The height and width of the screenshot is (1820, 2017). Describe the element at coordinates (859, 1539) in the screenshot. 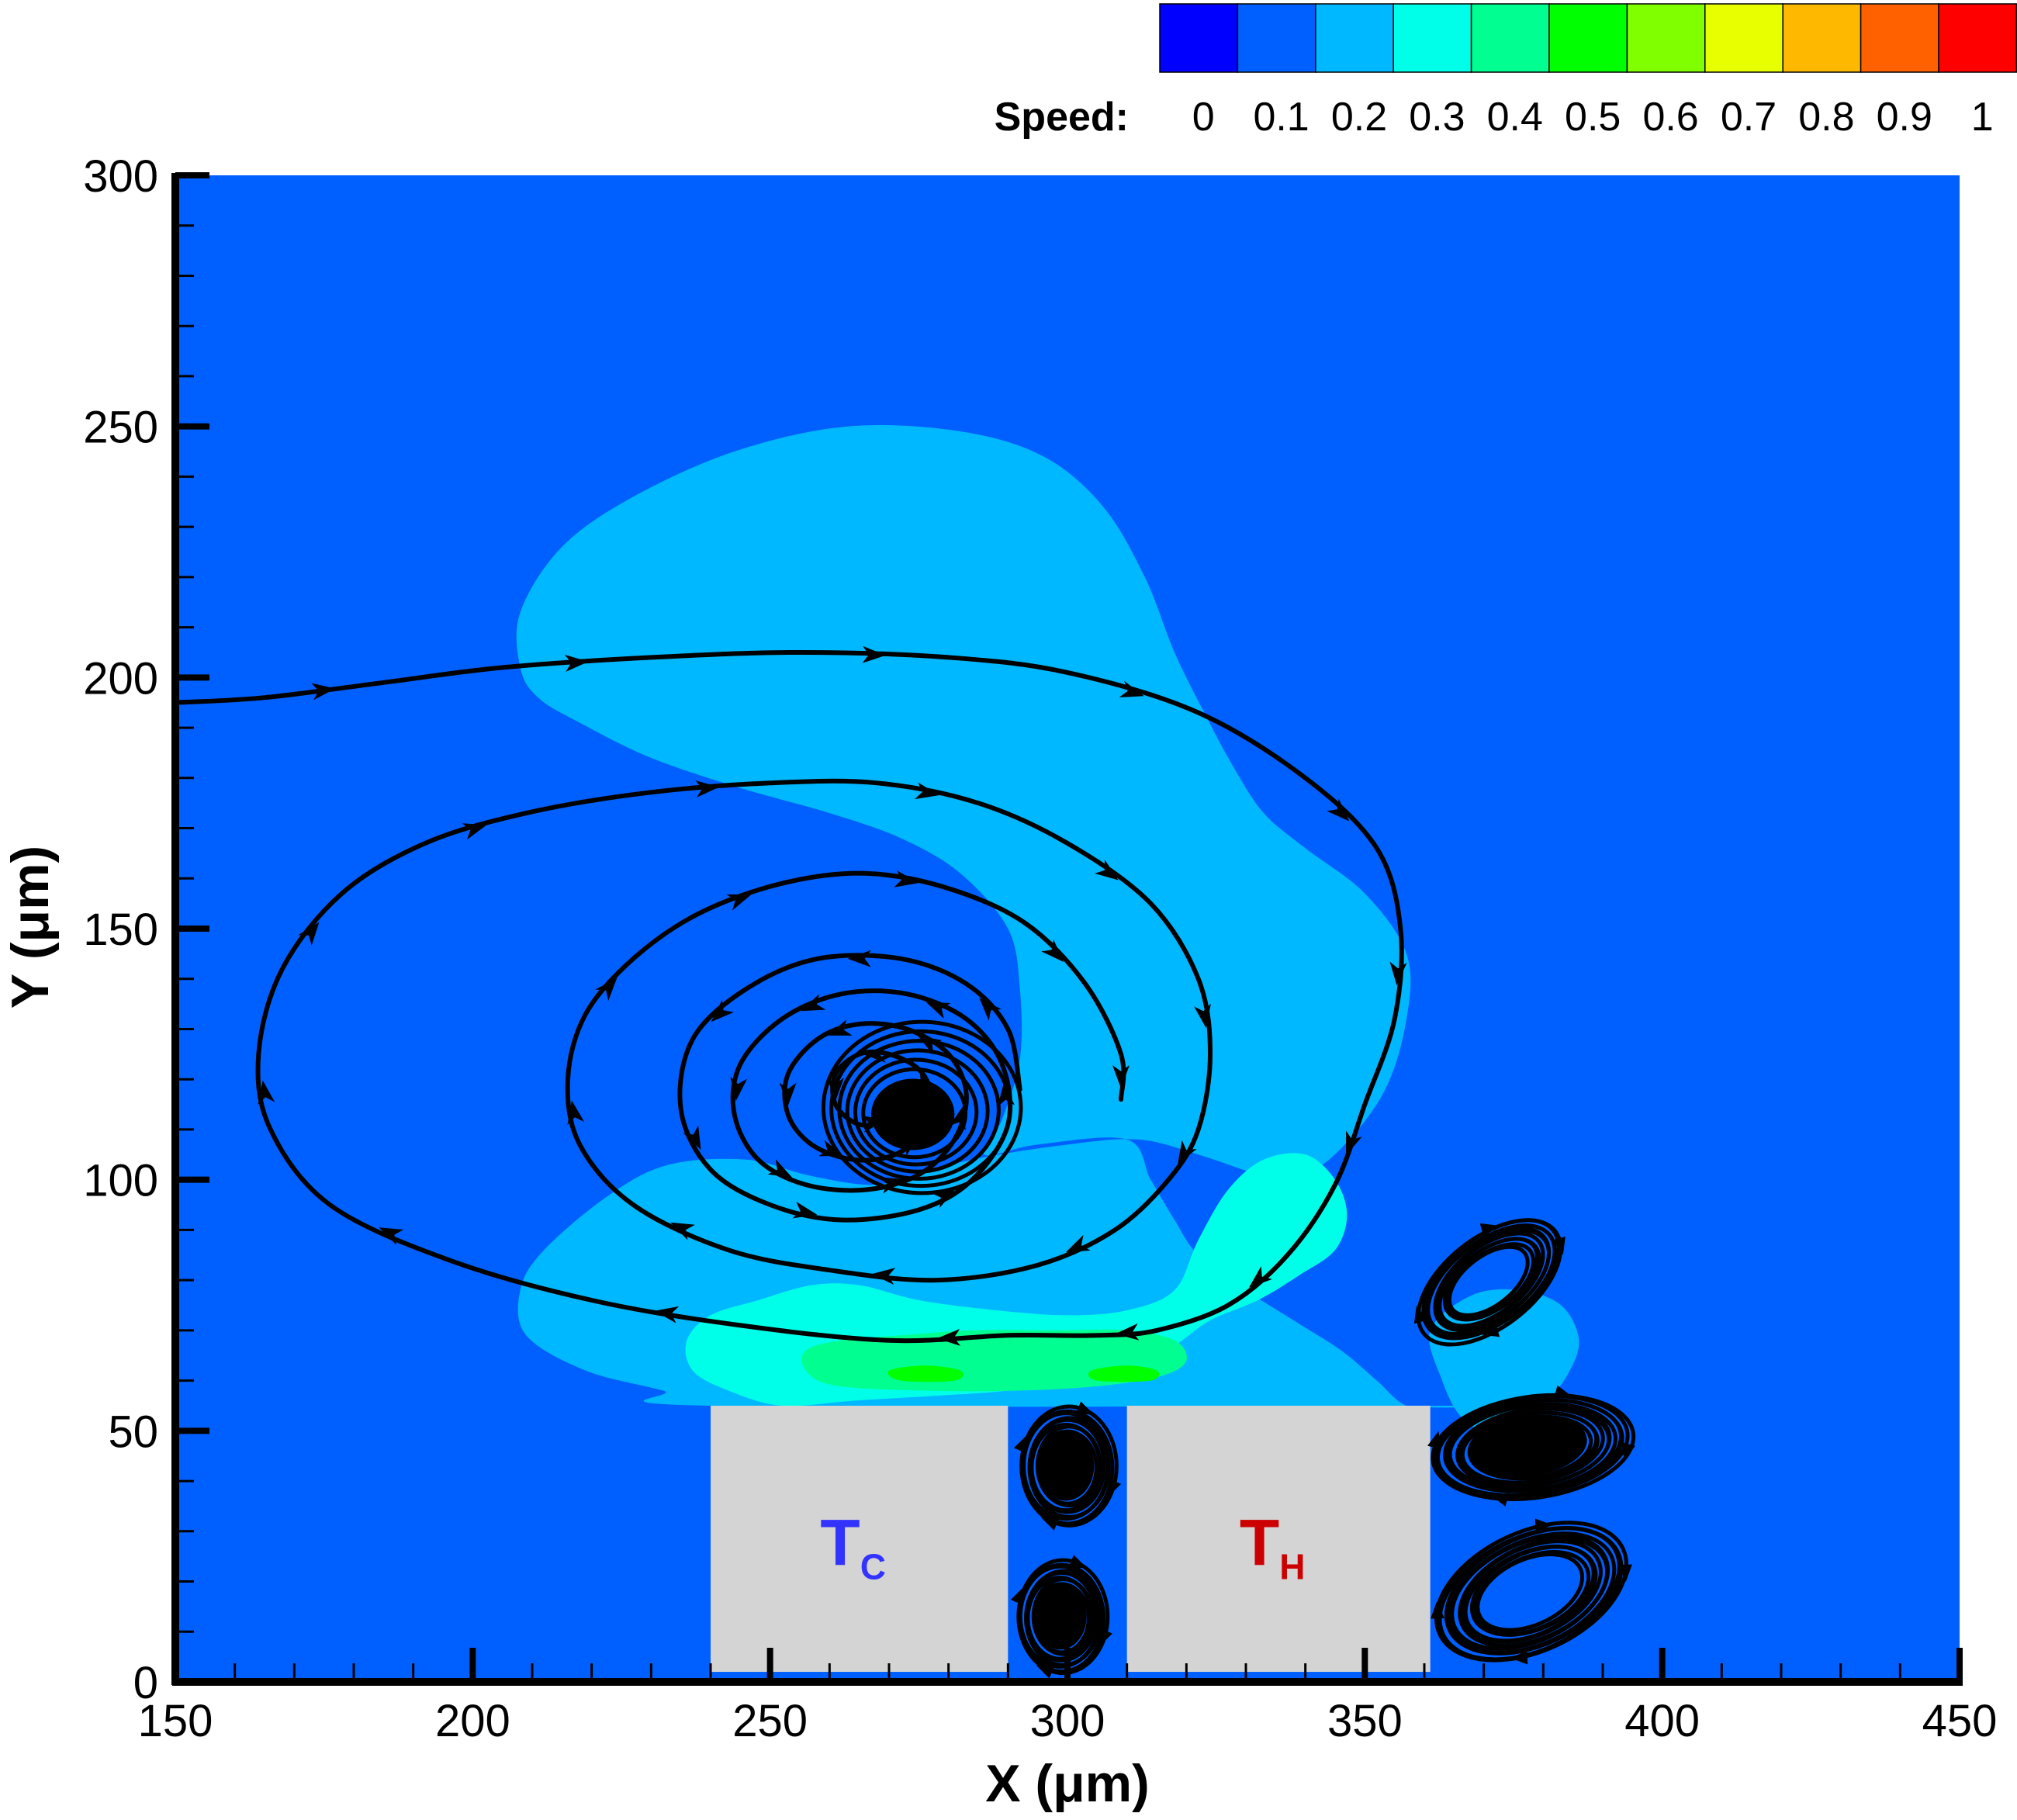

I see `electrode-block-c` at that location.